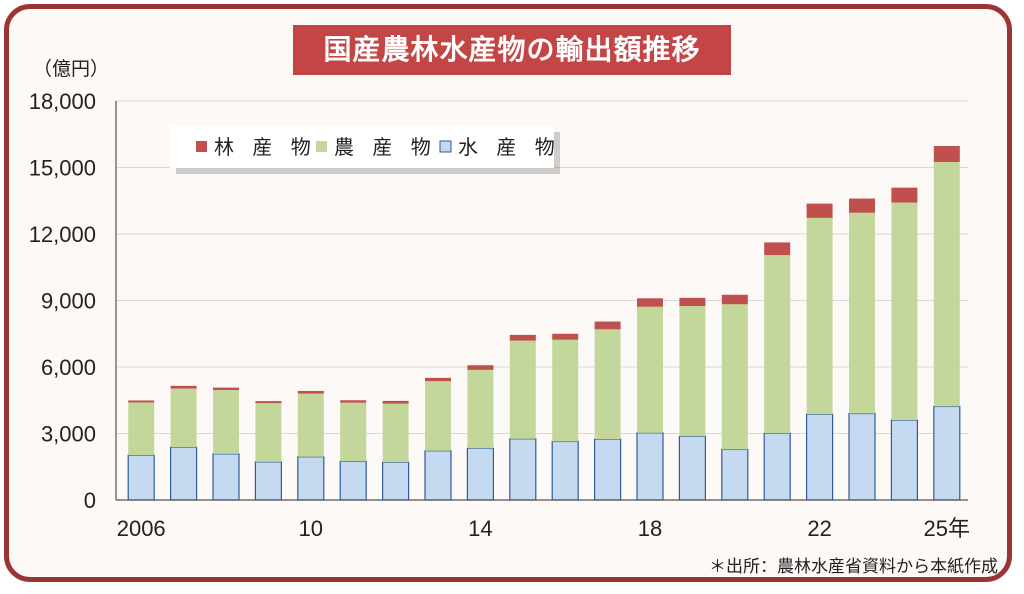 The width and height of the screenshot is (1024, 594). Describe the element at coordinates (819, 528) in the screenshot. I see `x-tick-label: 22` at that location.